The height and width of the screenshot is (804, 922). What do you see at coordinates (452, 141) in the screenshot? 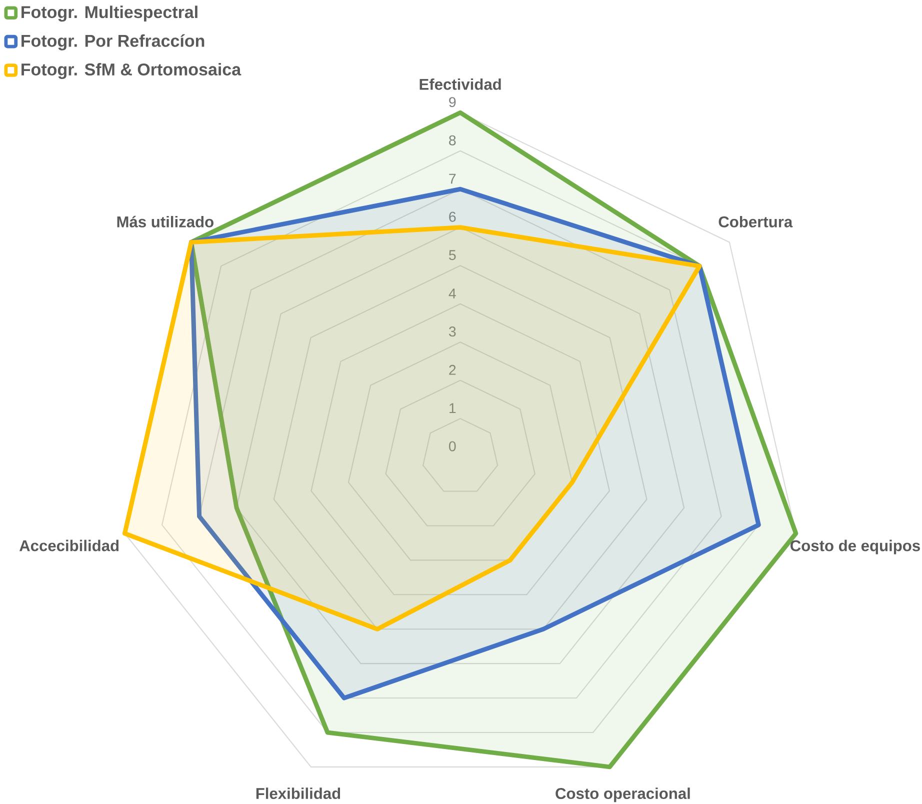
I see `y-tick-label: 8` at bounding box center [452, 141].